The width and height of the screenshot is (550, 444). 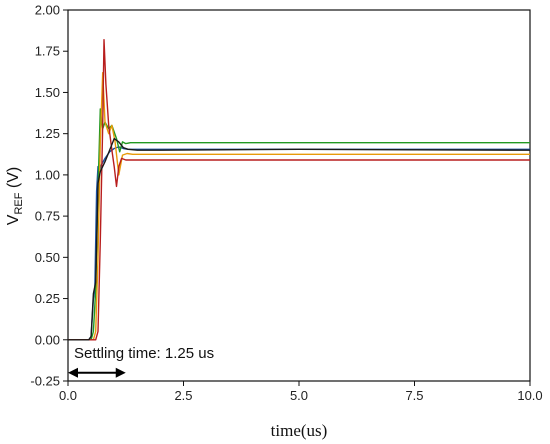 What do you see at coordinates (299, 395) in the screenshot?
I see `x-tick-label: 5.0` at bounding box center [299, 395].